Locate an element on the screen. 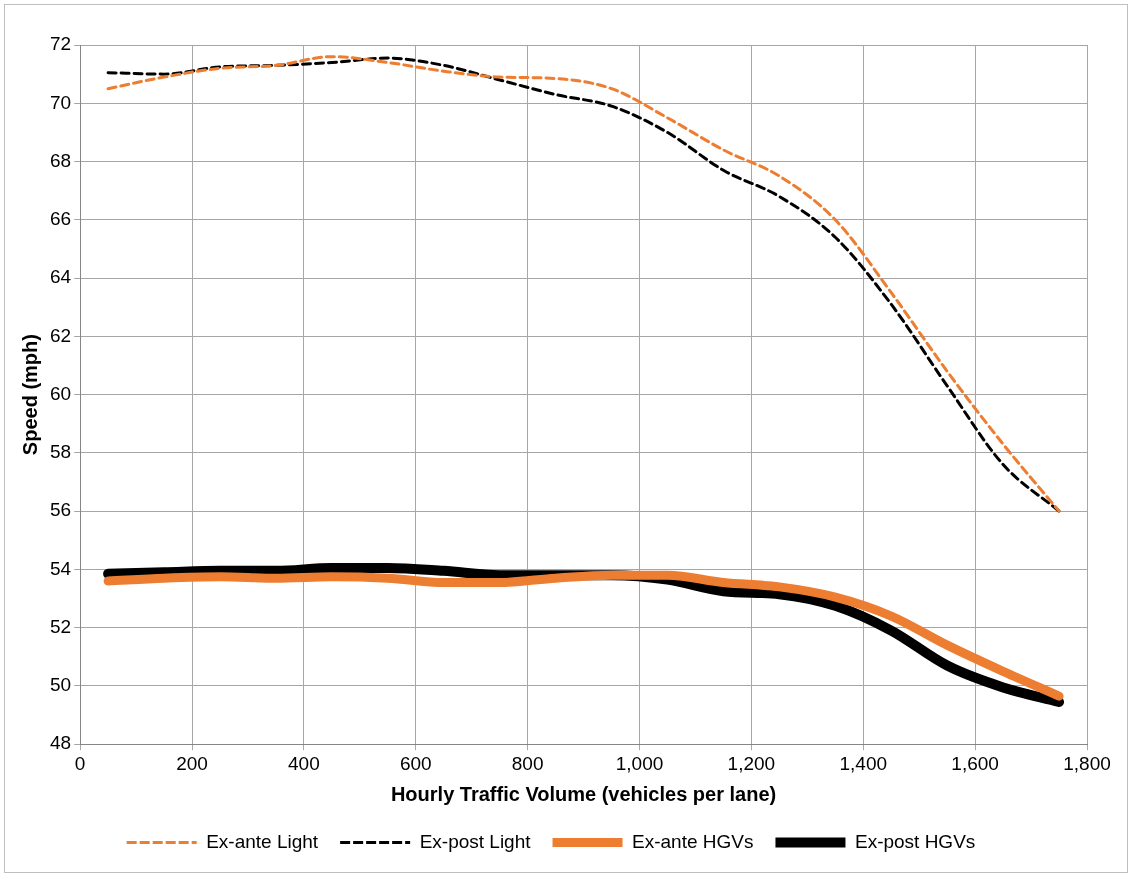  y-tick-label: 62 is located at coordinates (60, 335).